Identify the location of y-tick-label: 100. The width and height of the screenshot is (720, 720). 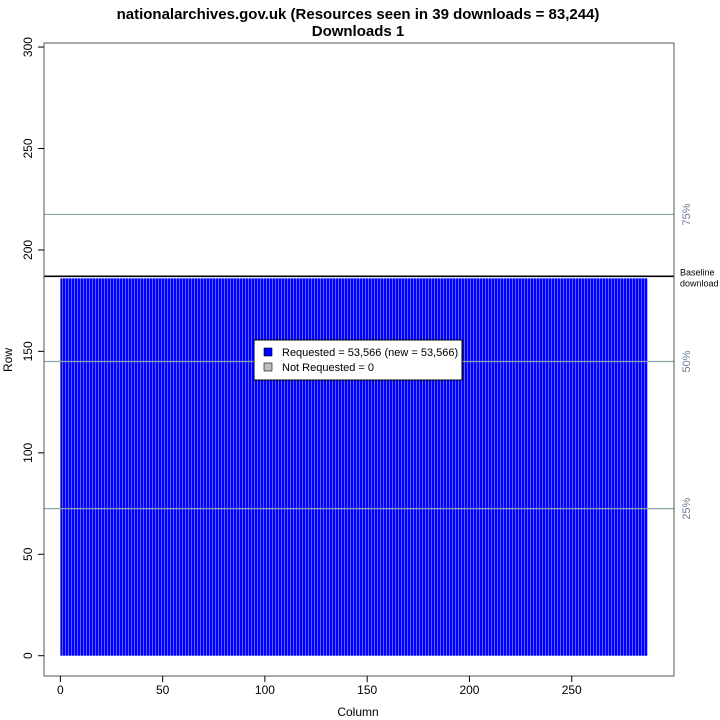
(28, 452).